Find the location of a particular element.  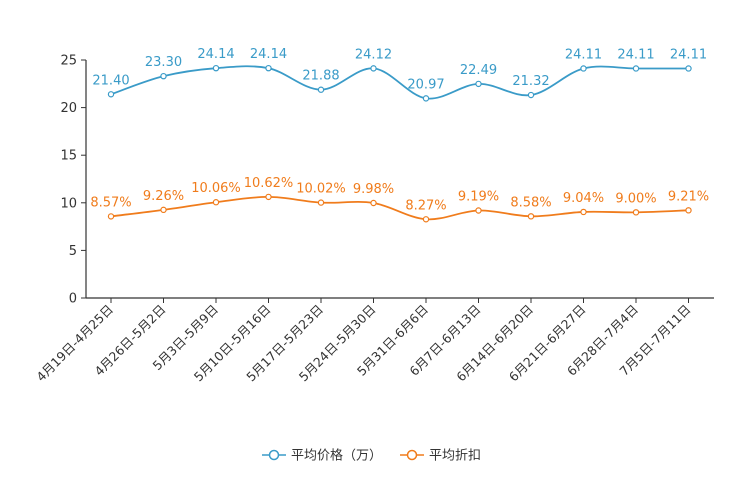

data-label: 21.88 is located at coordinates (320, 76).